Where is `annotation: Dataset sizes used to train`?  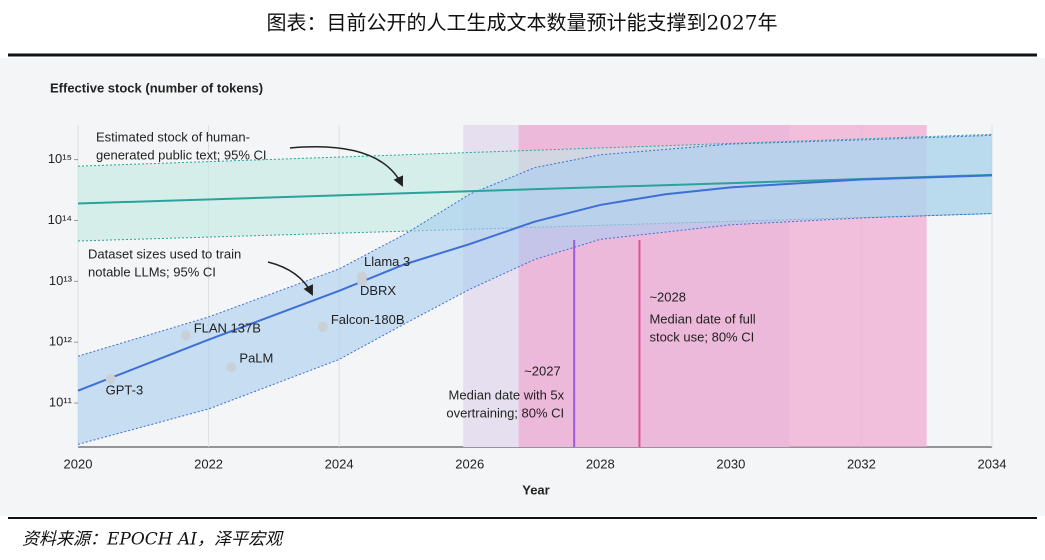
annotation: Dataset sizes used to train is located at coordinates (164, 253).